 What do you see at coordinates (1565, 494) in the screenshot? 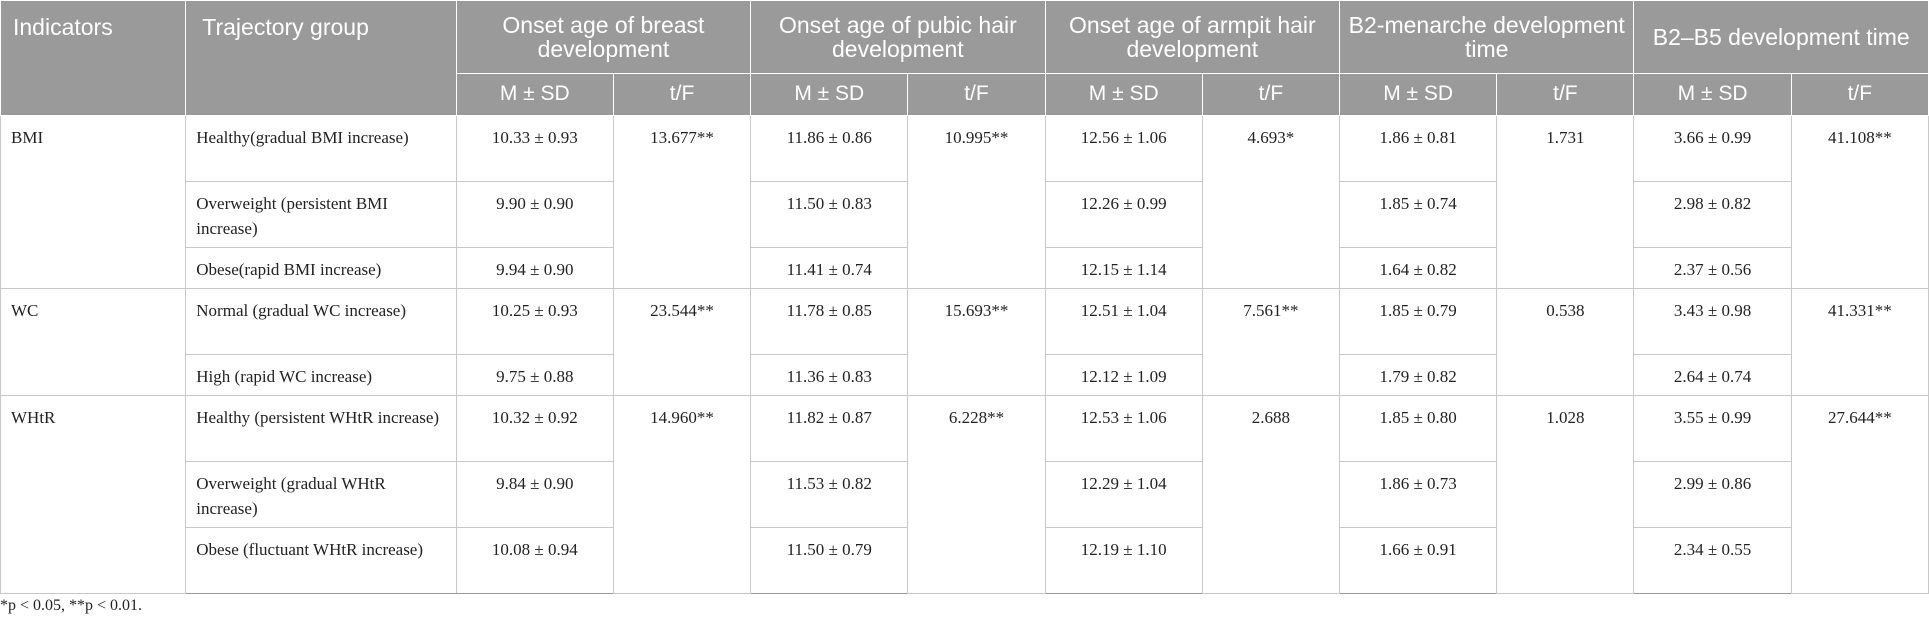
I see `menarche-tf-cell: 1.028` at bounding box center [1565, 494].